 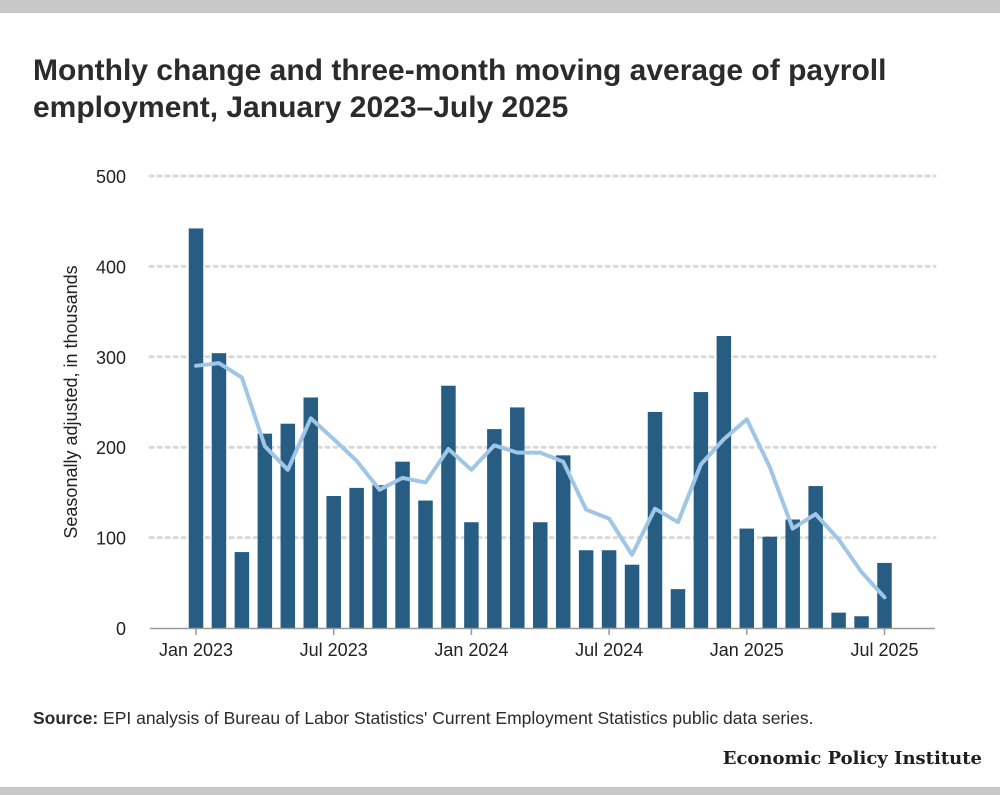 What do you see at coordinates (609, 650) in the screenshot?
I see `x-tick-label: Jul 2024` at bounding box center [609, 650].